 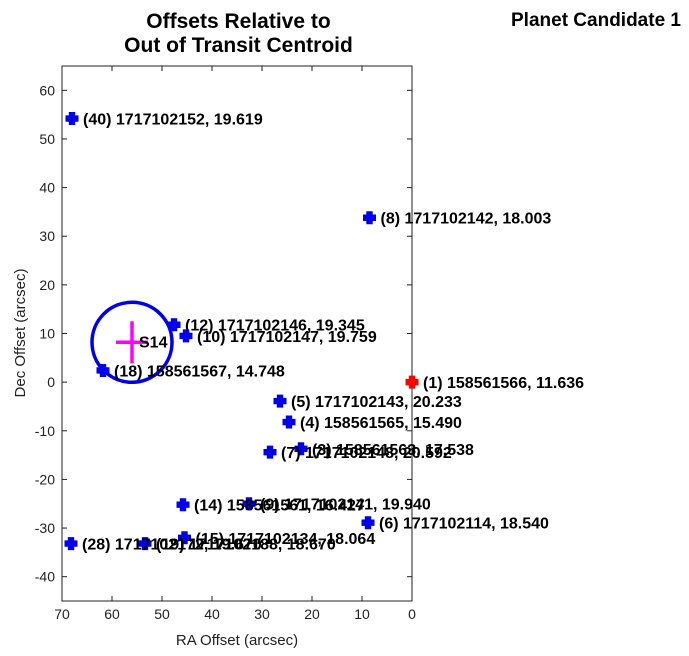 I want to click on point-label: (4) 158561565, 15.490, so click(x=381, y=423).